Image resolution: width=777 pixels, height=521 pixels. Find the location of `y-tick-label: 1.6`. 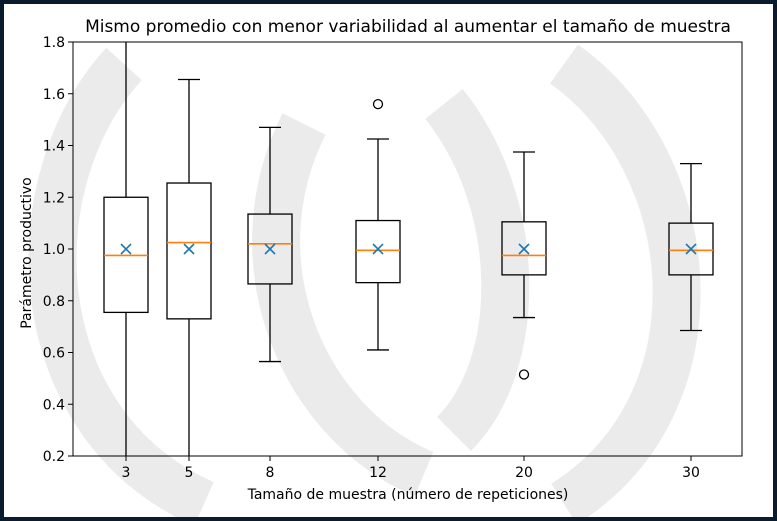

y-tick-label: 1.6 is located at coordinates (54, 95).